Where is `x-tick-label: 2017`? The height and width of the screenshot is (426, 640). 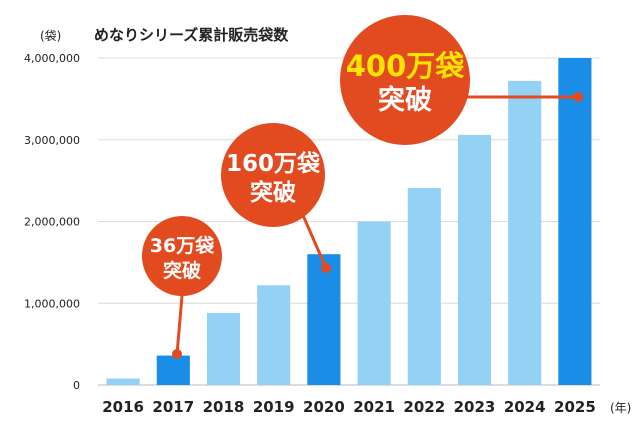 x-tick-label: 2017 is located at coordinates (173, 407).